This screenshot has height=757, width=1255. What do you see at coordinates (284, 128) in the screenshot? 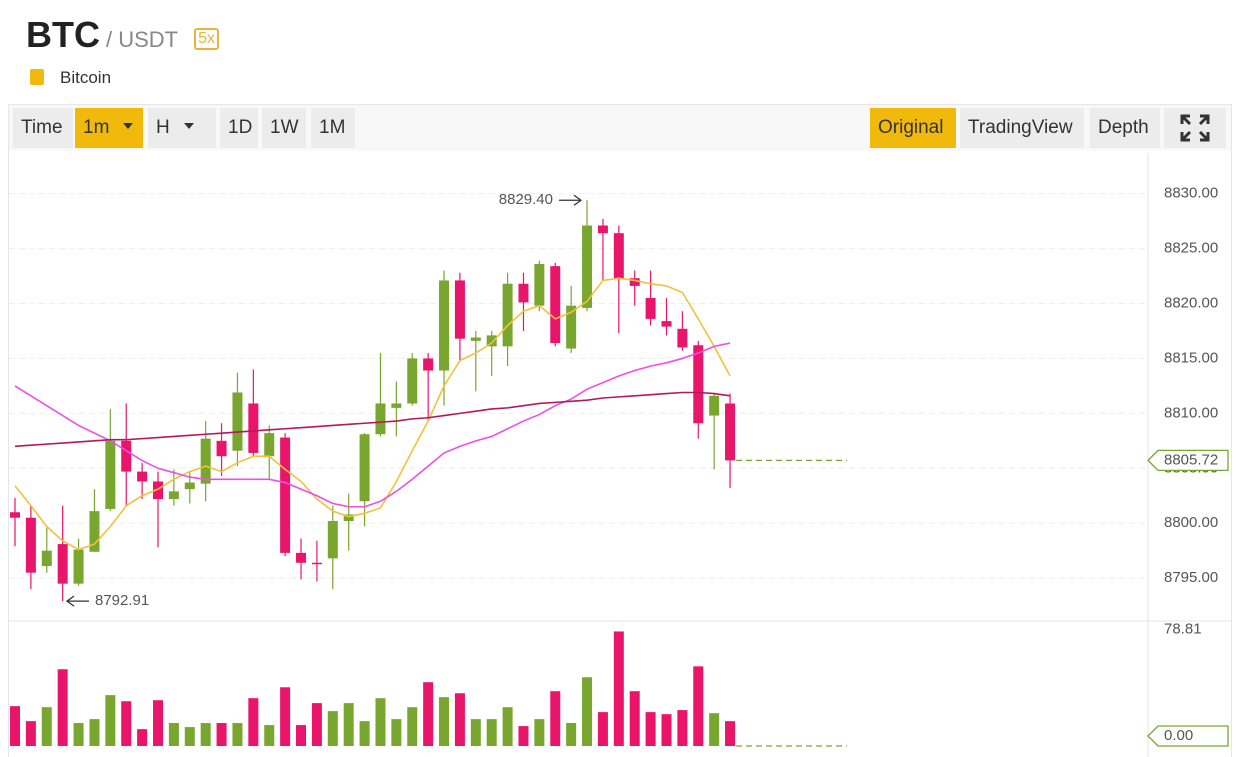
I see `toolbar-button: 1W` at bounding box center [284, 128].